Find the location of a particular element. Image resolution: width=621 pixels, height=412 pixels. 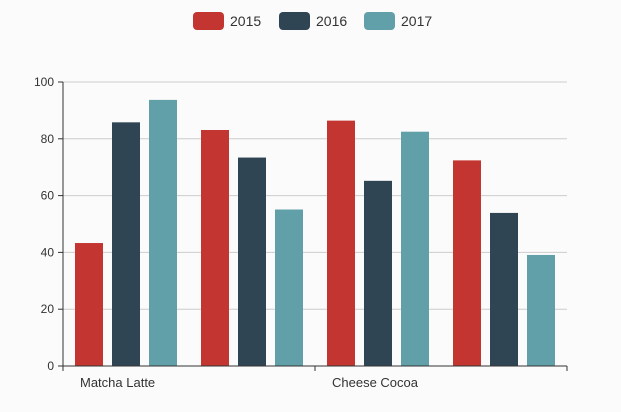

legend-swatch-2015 is located at coordinates (208, 21).